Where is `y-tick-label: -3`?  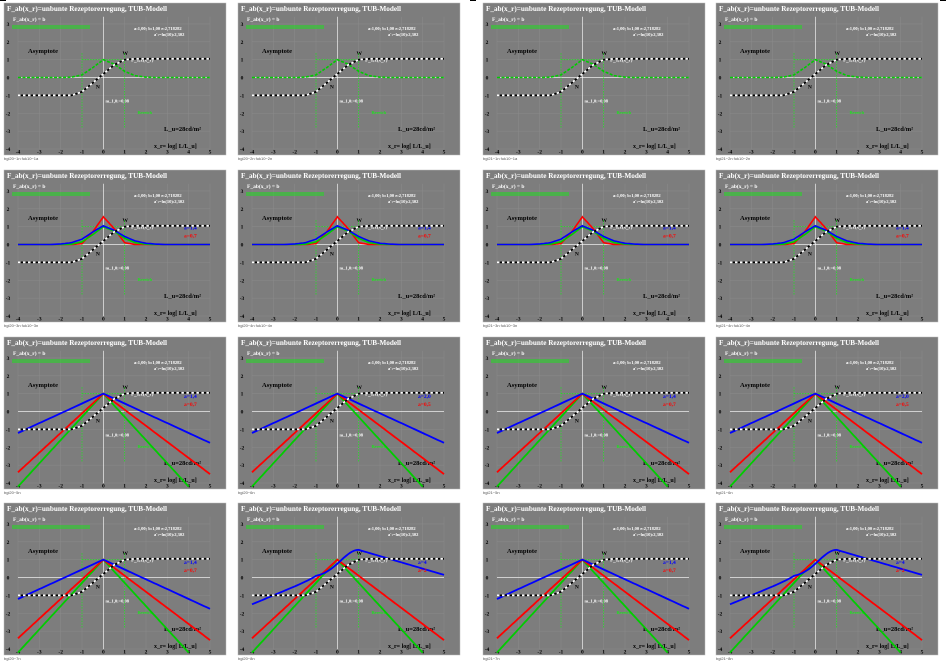
y-tick-label: -3 is located at coordinates (8, 466).